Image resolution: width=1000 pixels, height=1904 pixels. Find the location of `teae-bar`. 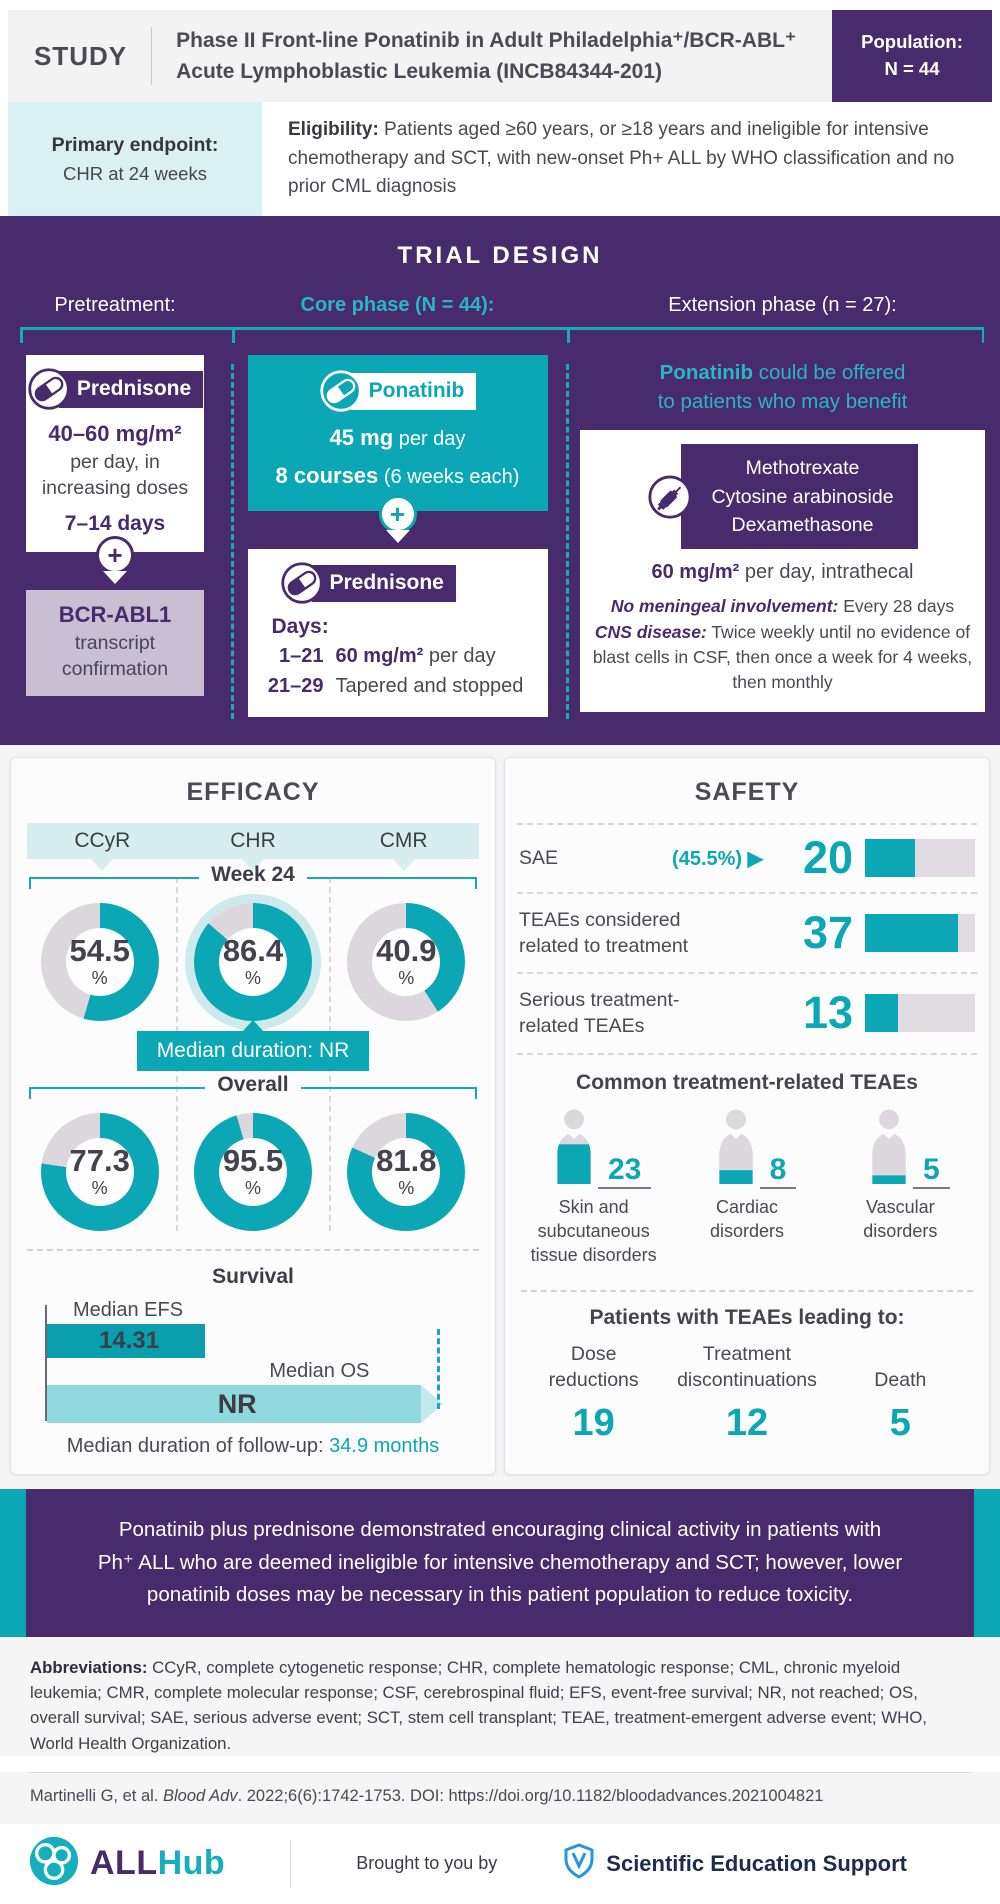

teae-bar is located at coordinates (920, 932).